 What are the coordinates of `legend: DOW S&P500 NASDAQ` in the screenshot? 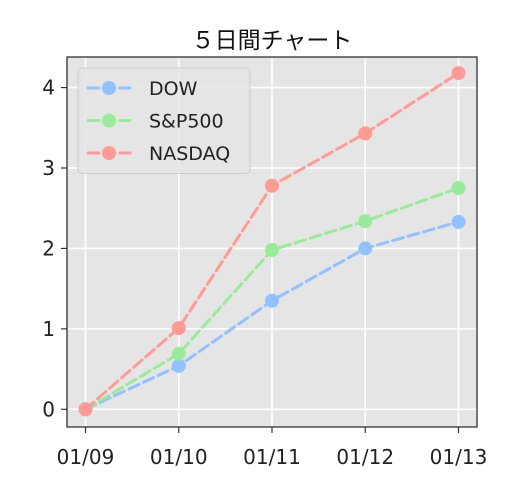 It's located at (164, 120).